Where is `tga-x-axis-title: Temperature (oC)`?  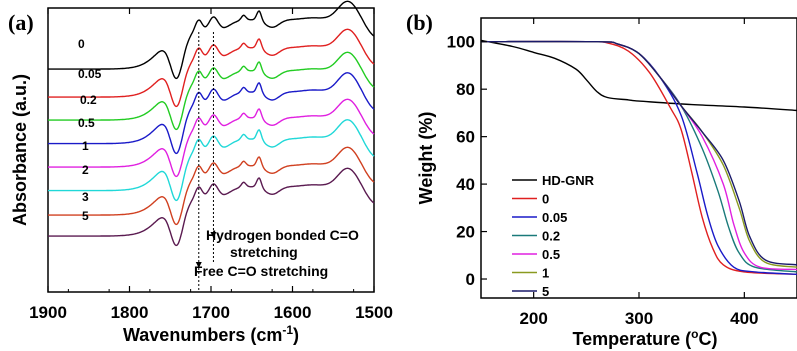
tga-x-axis-title: Temperature (oC) is located at coordinates (644, 338).